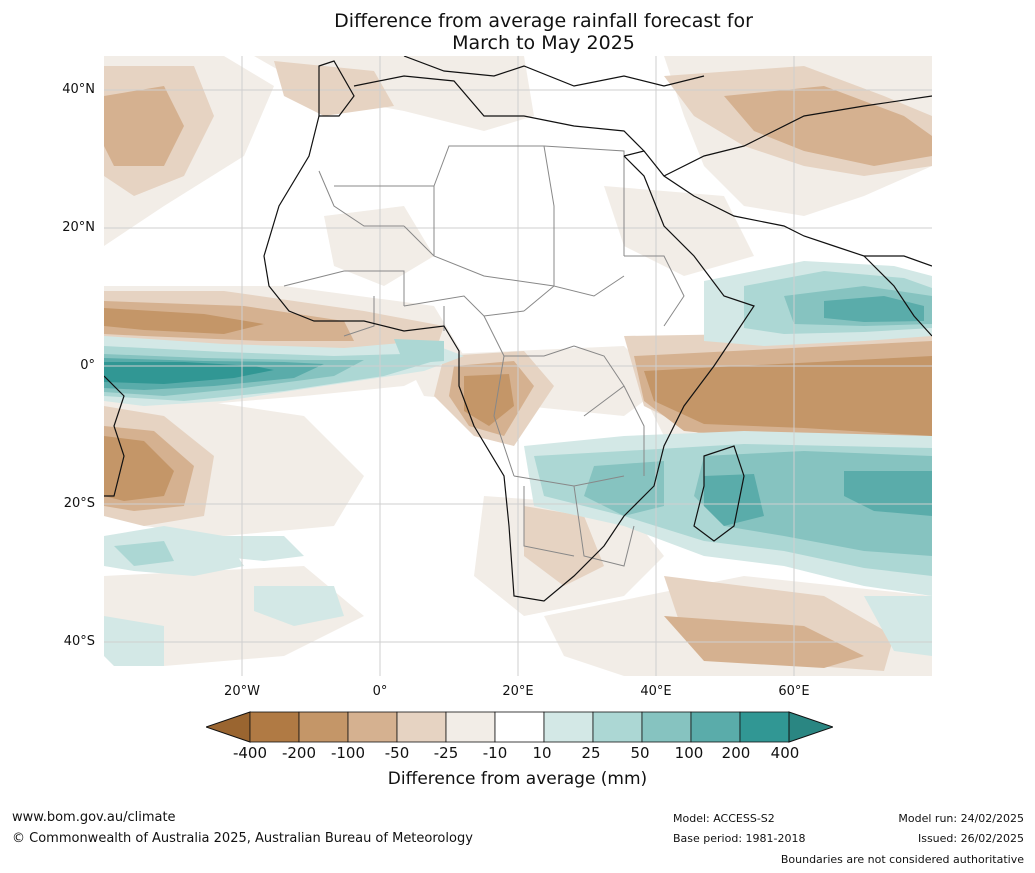 This screenshot has height=873, width=1035. I want to click on colorbar, so click(519, 727).